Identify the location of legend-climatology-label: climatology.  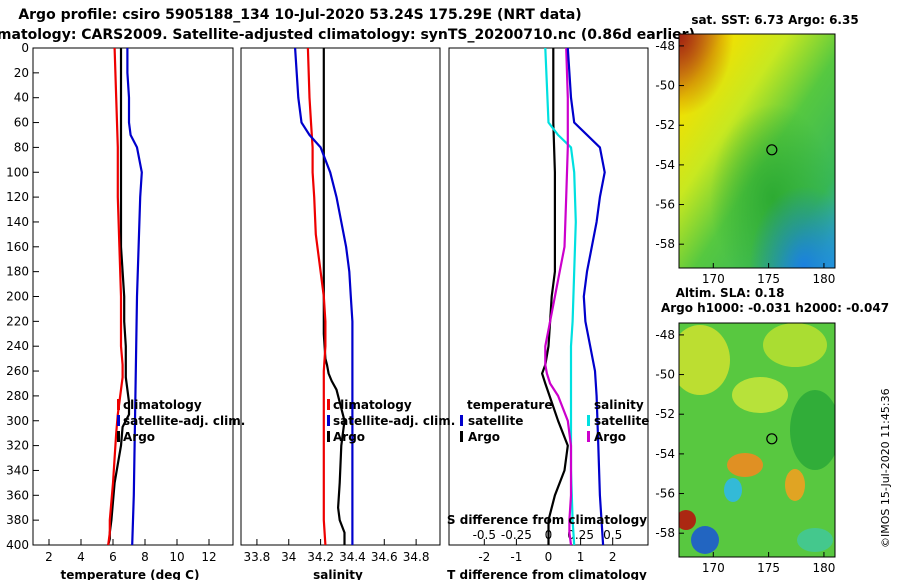
(162, 405).